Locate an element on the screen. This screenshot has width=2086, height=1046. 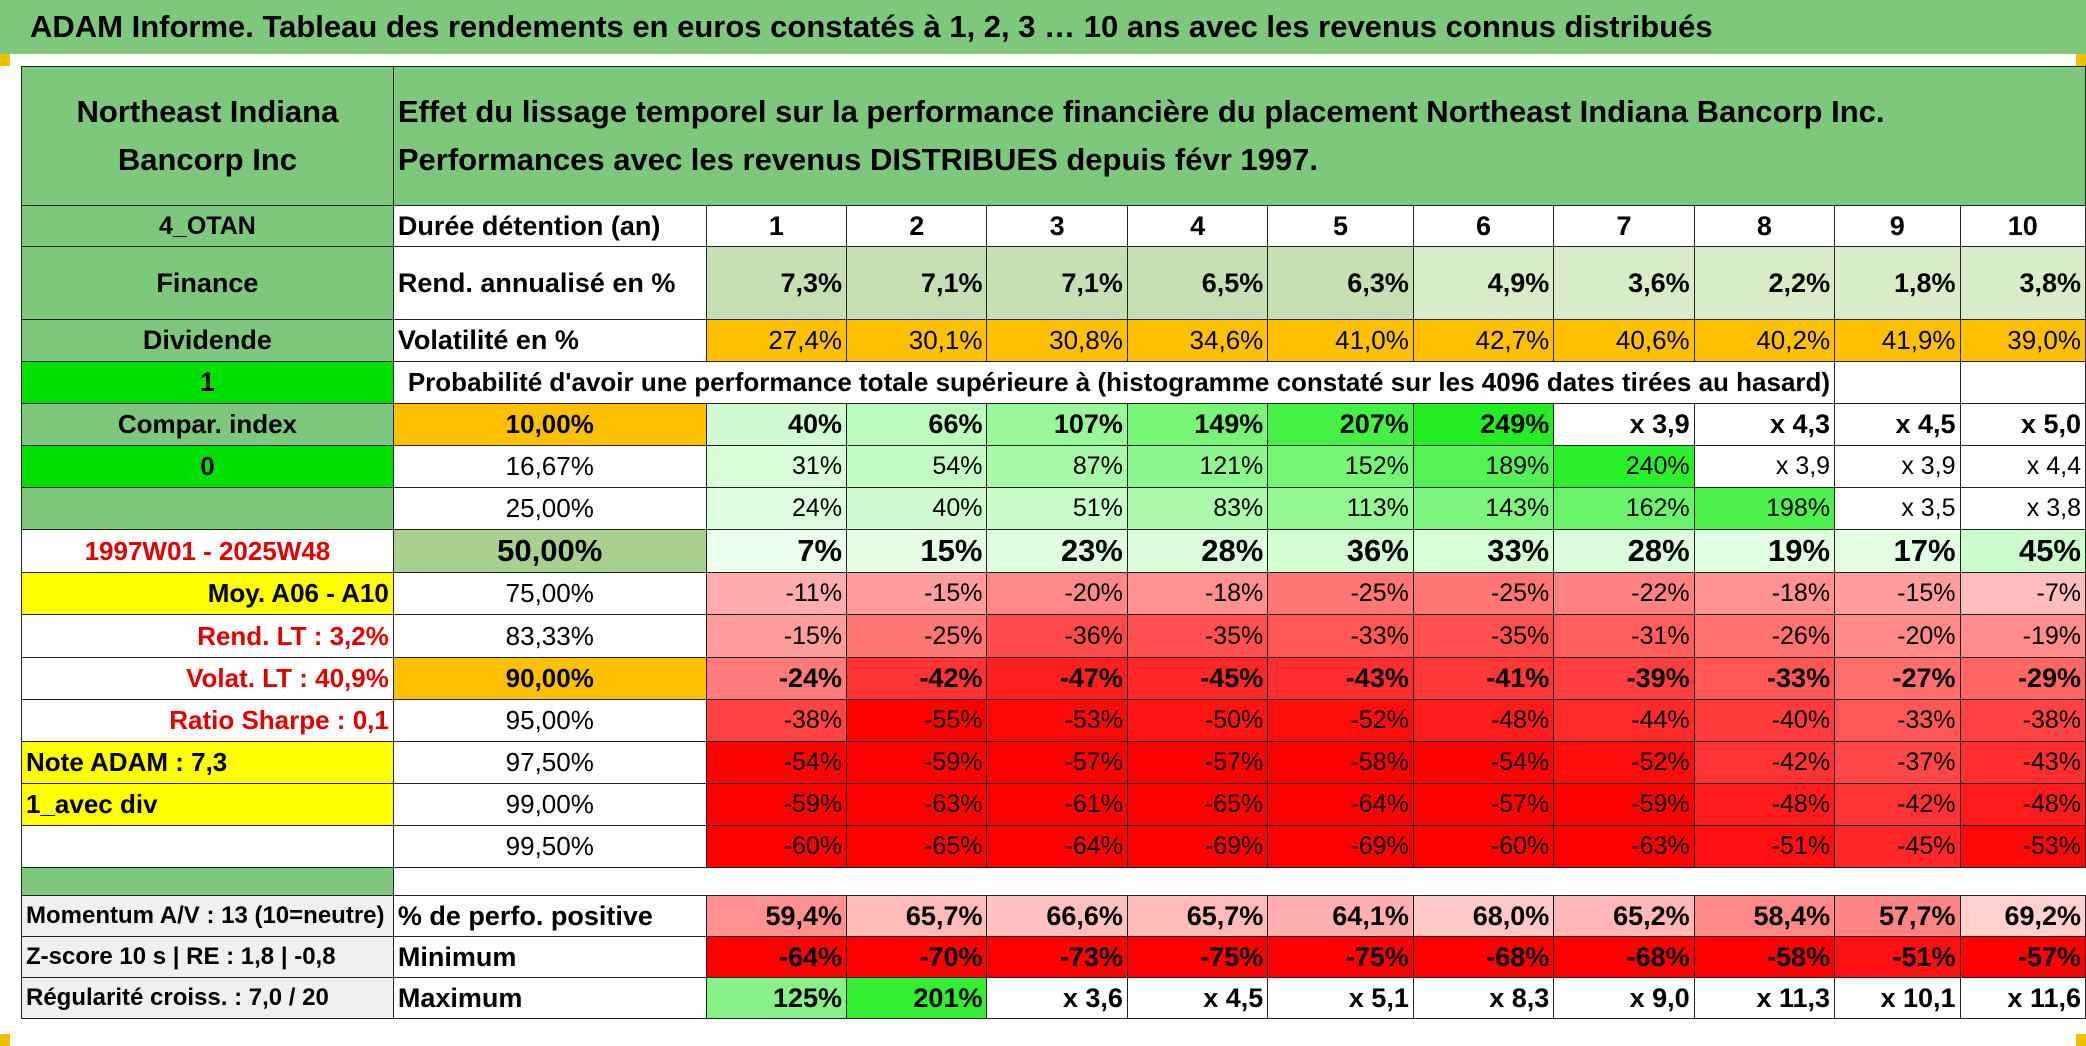
vol-cell: 41,0% is located at coordinates (1340, 340).